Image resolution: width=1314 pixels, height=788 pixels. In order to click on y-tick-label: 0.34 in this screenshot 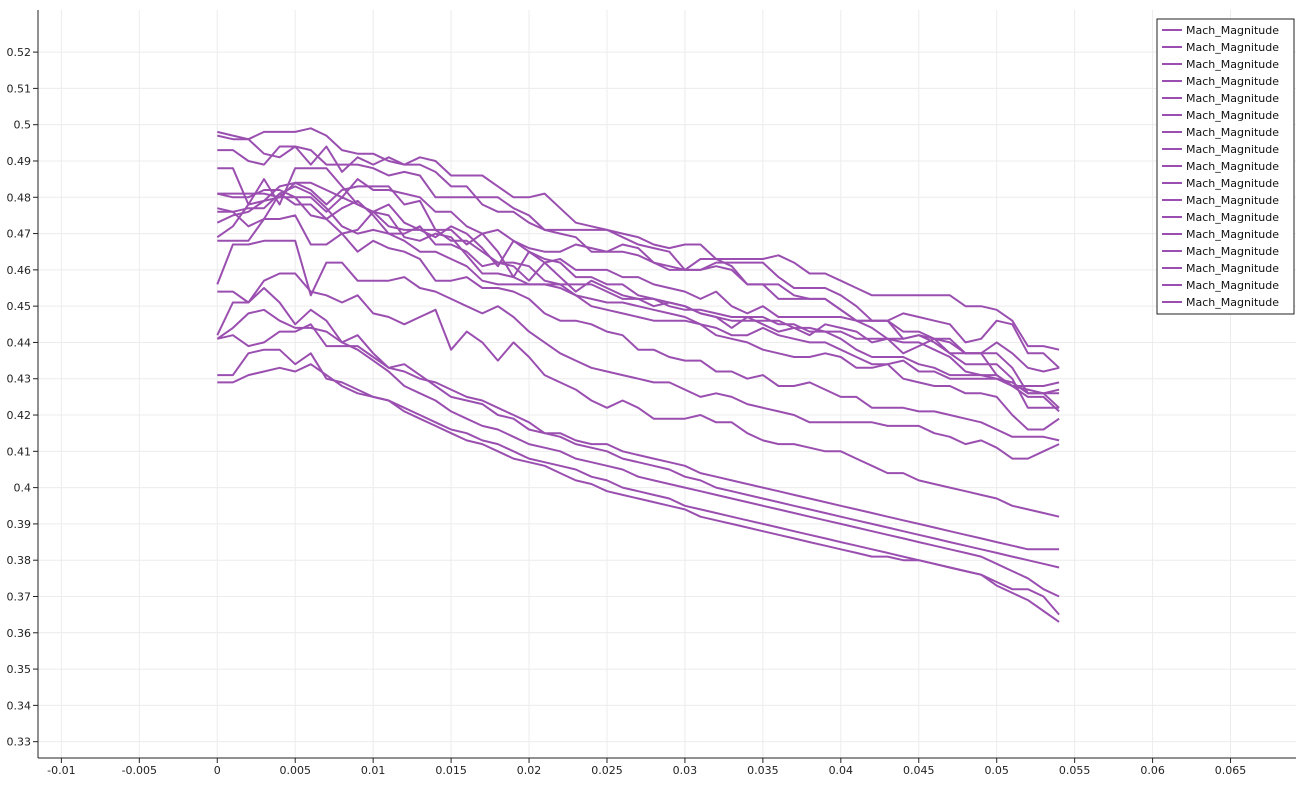, I will do `click(19, 705)`.